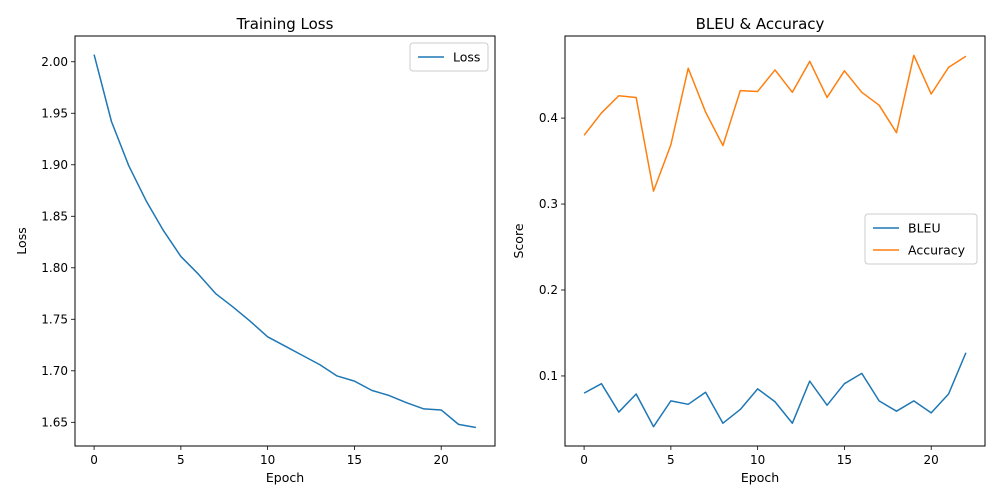  I want to click on legend: Loss, so click(449, 57).